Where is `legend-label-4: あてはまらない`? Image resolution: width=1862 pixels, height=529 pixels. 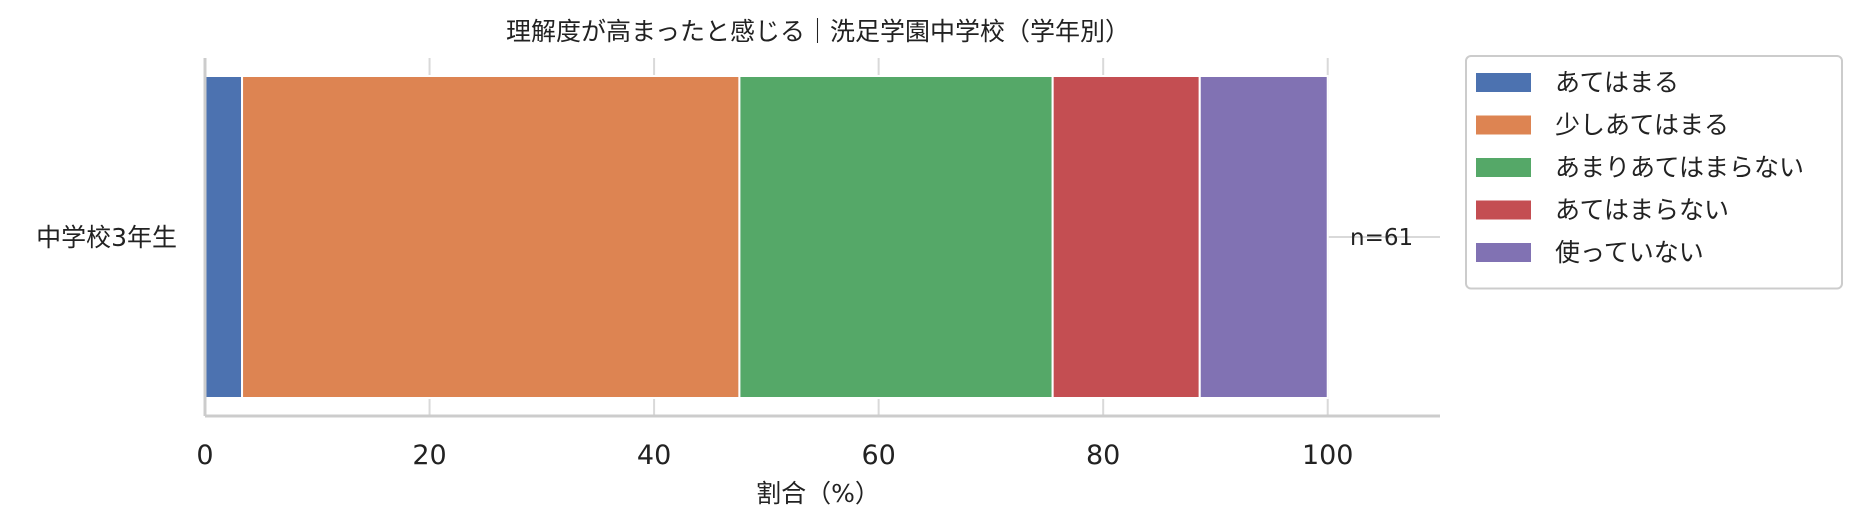
legend-label-4: あてはまらない is located at coordinates (1642, 210).